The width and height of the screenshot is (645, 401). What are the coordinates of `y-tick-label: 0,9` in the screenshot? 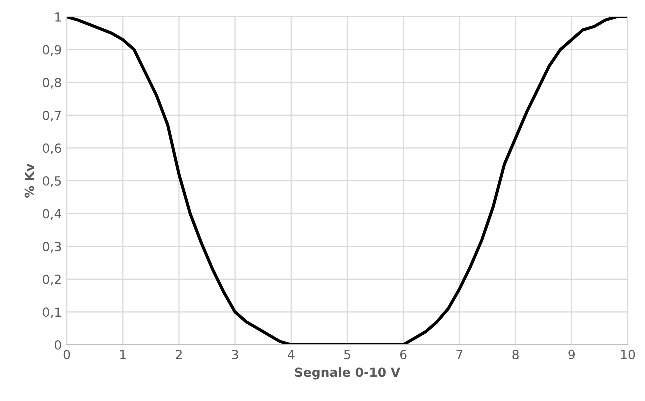 It's located at (52, 50).